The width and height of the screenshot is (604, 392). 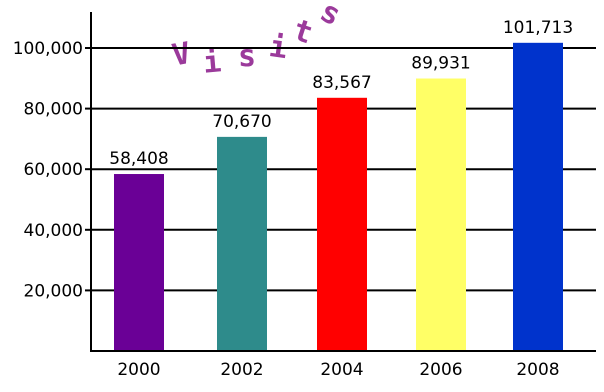 What do you see at coordinates (440, 64) in the screenshot?
I see `data-label: 89,931` at bounding box center [440, 64].